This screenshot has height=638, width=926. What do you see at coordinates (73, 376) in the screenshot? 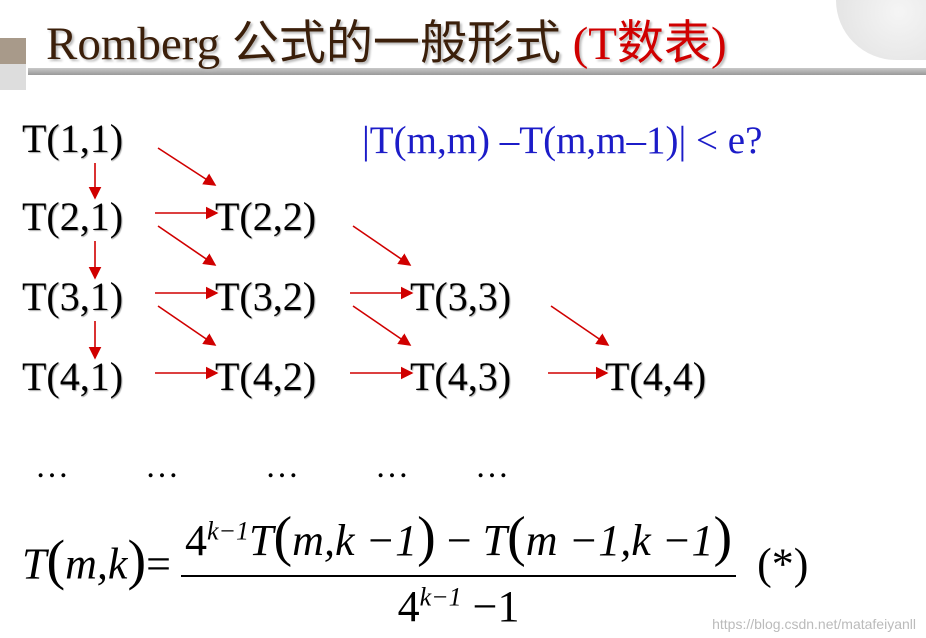
I see `table-cell: T(4,1)` at bounding box center [73, 376].